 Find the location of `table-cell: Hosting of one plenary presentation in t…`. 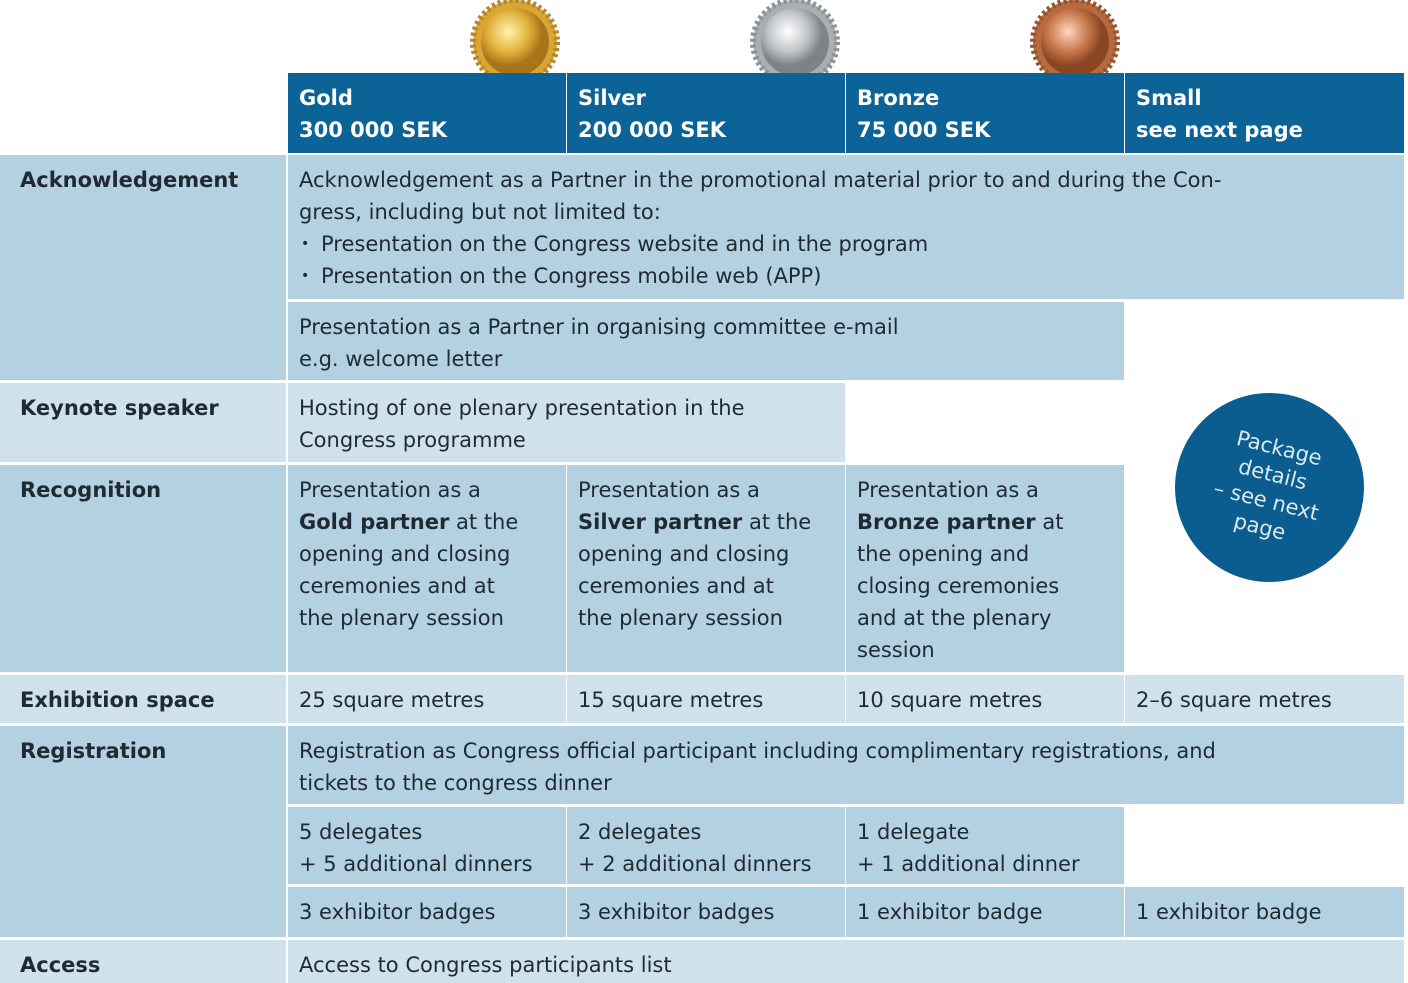

table-cell: Hosting of one plenary presentation in t… is located at coordinates (566, 422).